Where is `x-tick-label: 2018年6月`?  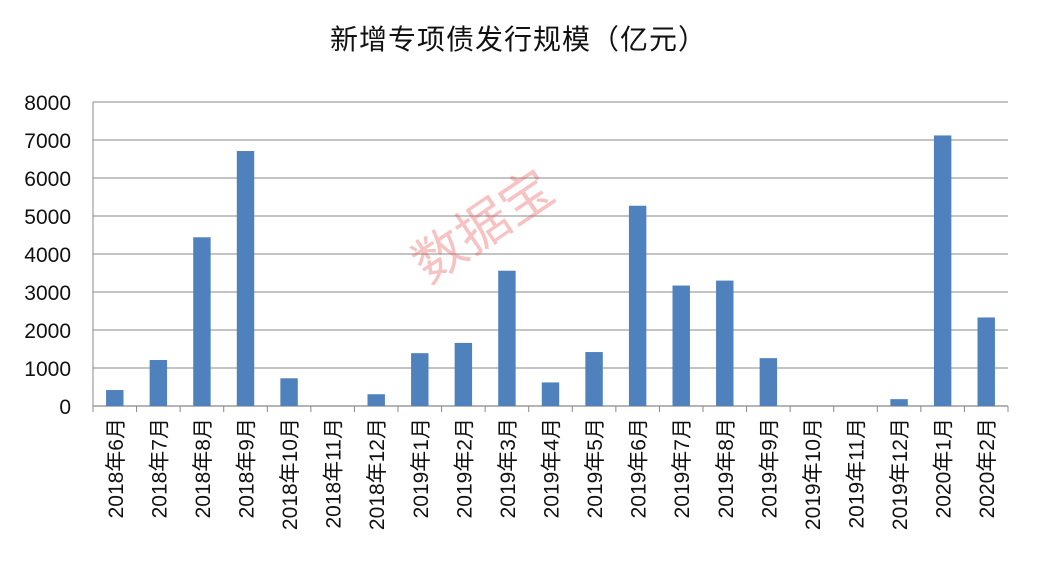
x-tick-label: 2018年6月 is located at coordinates (116, 468).